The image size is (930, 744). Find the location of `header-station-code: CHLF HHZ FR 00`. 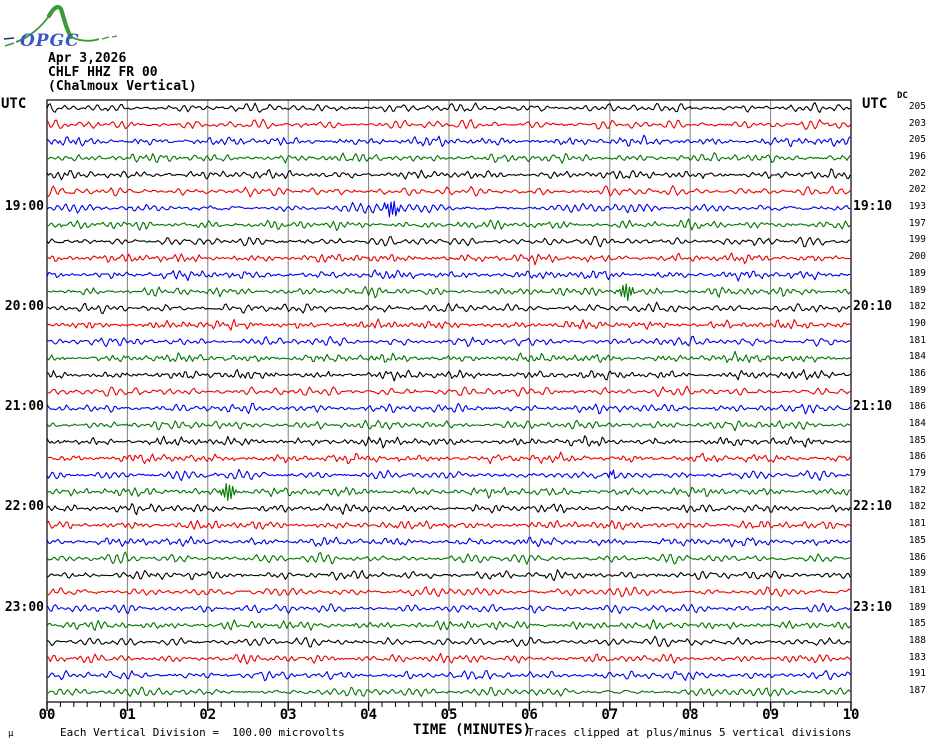

header-station-code: CHLF HHZ FR 00 is located at coordinates (103, 72).